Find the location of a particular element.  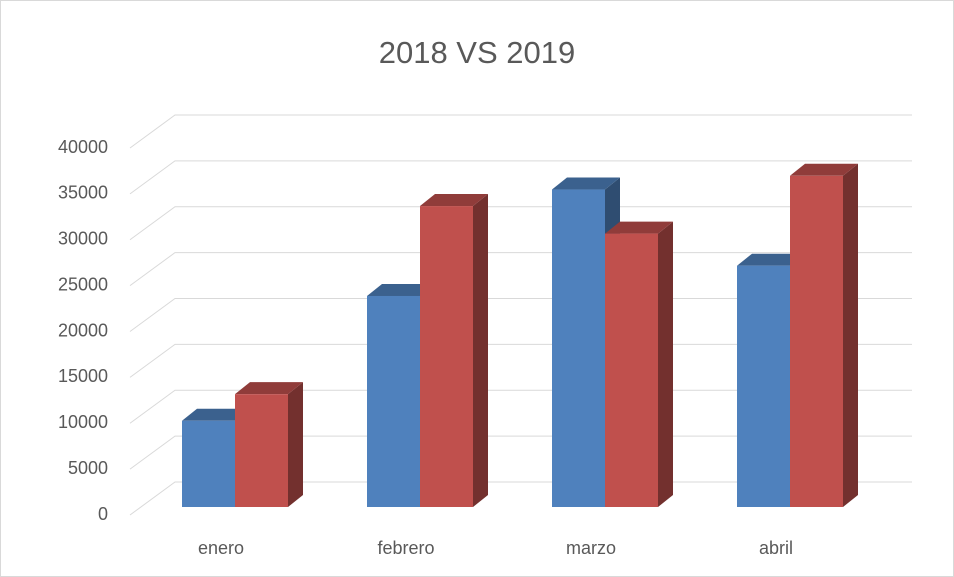

y-tick-label: 30000 is located at coordinates (83, 239).